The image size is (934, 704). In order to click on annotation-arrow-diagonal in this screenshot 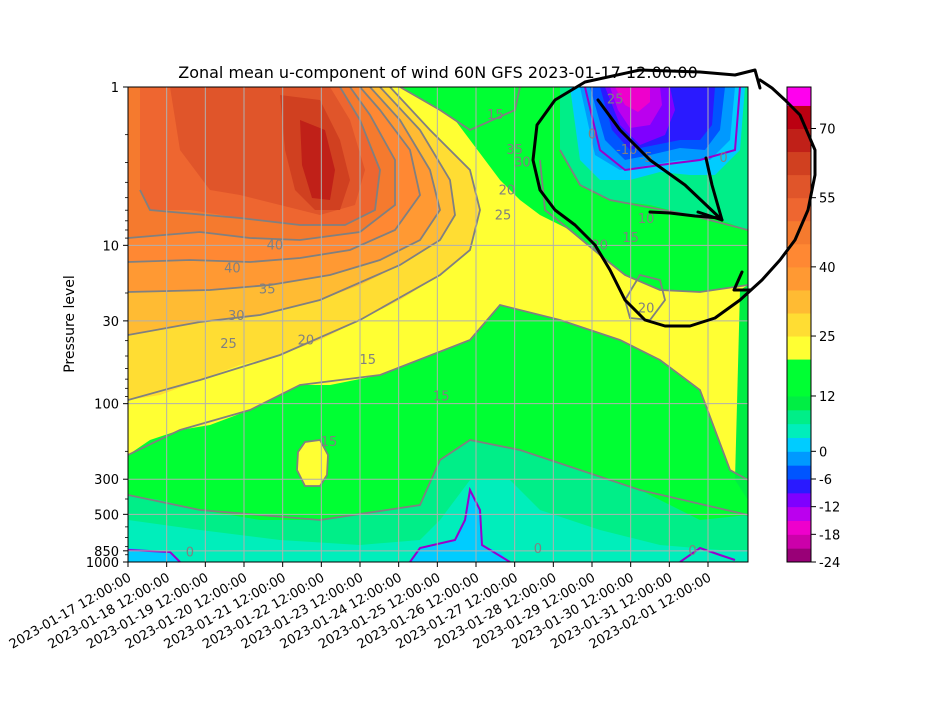, I will do `click(660, 160)`.